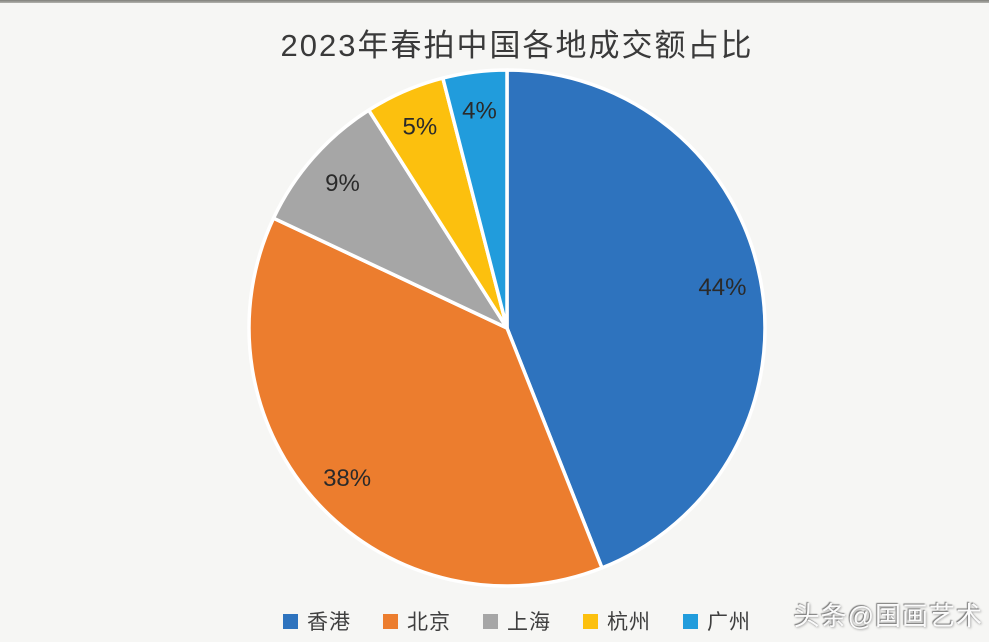 The height and width of the screenshot is (642, 989). What do you see at coordinates (420, 127) in the screenshot?
I see `slice-value-label-杭州: 5%` at bounding box center [420, 127].